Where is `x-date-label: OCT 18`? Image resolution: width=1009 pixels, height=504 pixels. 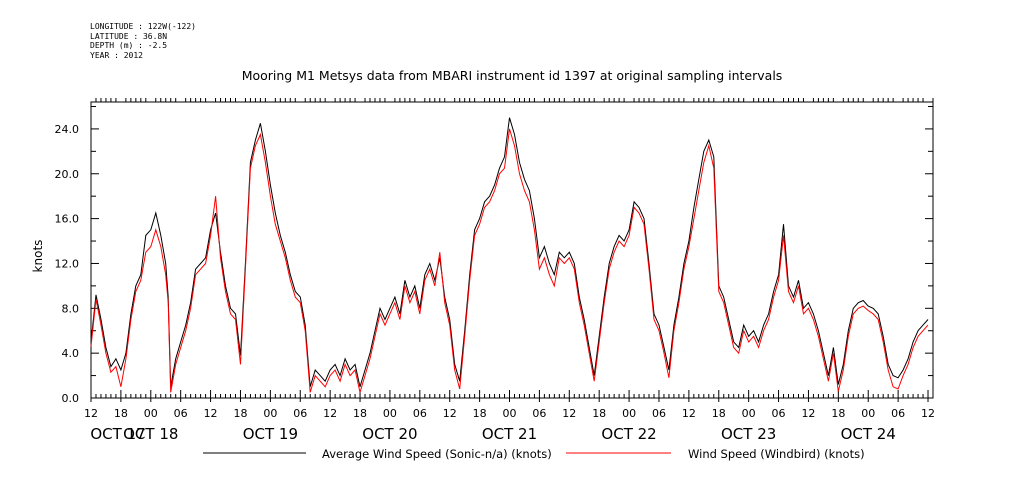 x-date-label: OCT 18 is located at coordinates (150, 434).